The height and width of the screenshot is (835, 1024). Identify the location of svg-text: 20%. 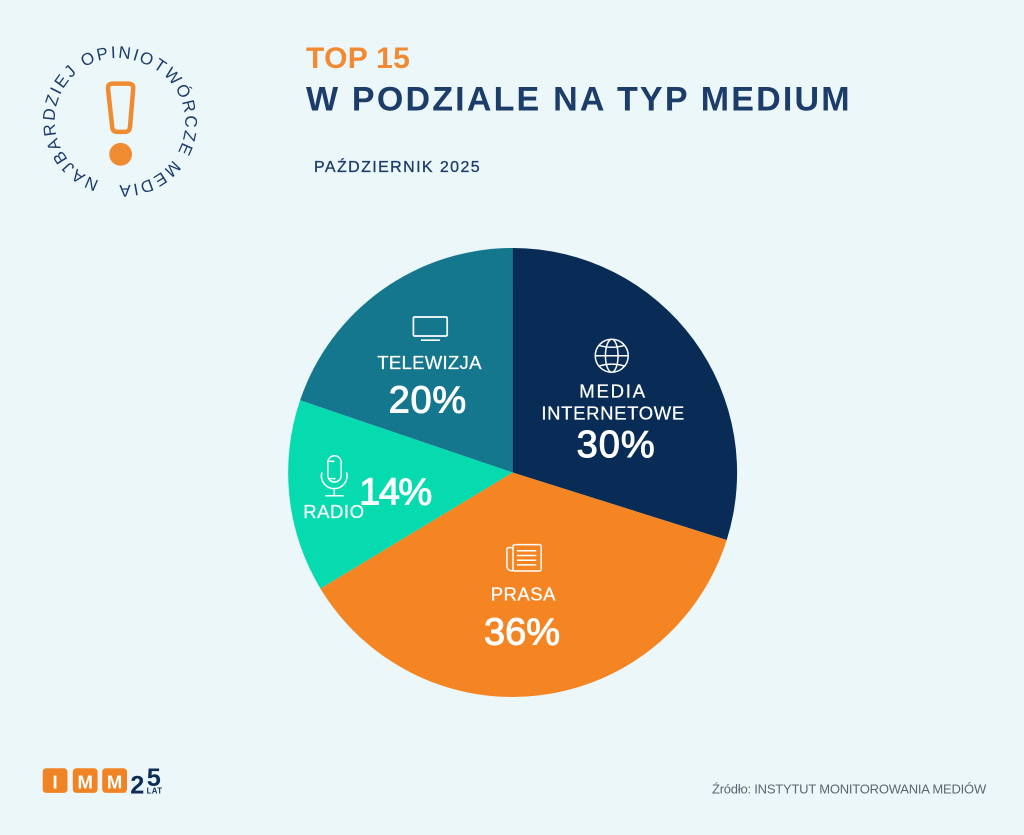
(428, 401).